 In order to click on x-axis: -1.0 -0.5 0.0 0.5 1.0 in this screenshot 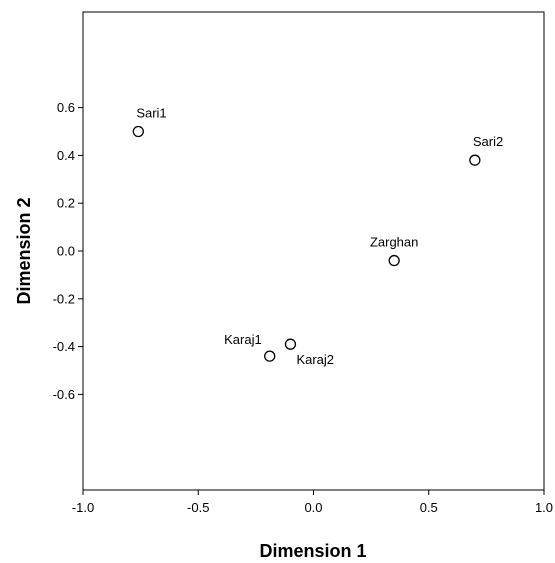, I will do `click(312, 502)`.